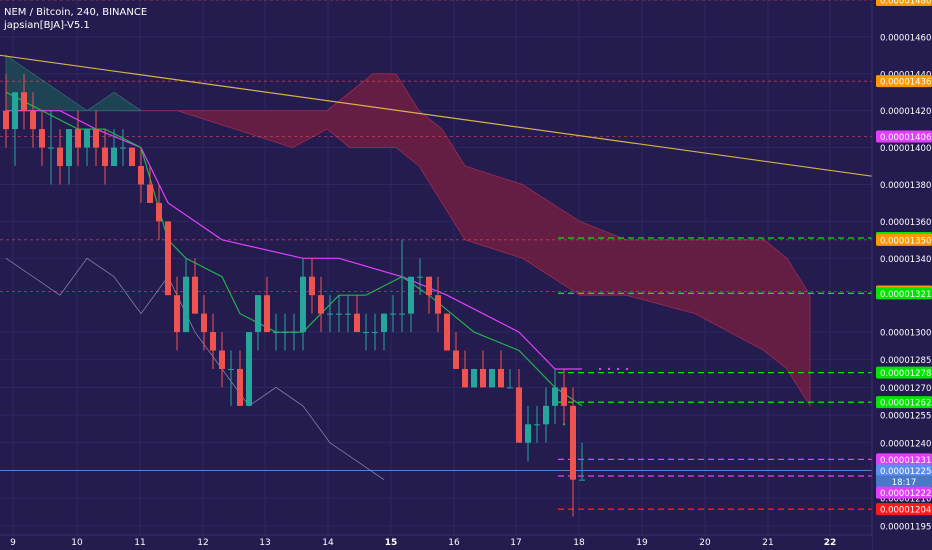 This screenshot has height=550, width=932. What do you see at coordinates (904, 137) in the screenshot?
I see `price-label-2: 0.00001406` at bounding box center [904, 137].